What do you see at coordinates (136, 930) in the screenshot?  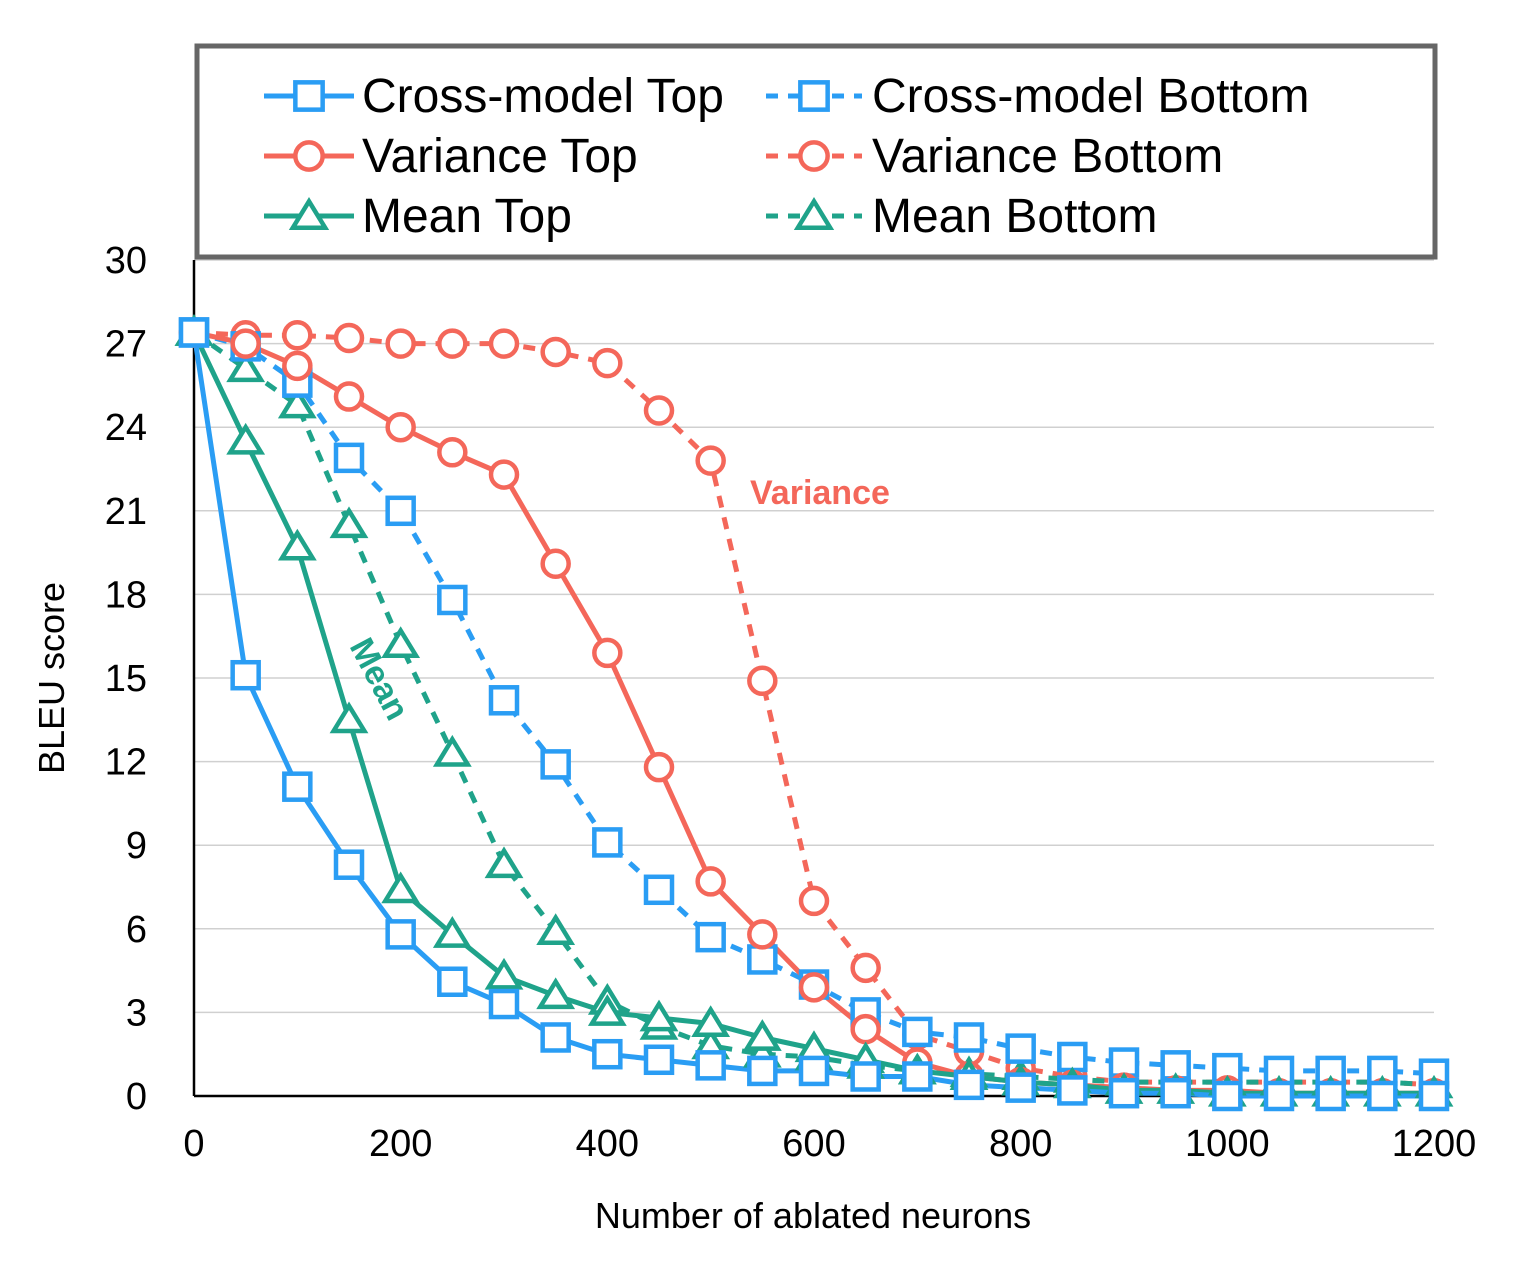 I see `y-tick-label: 6` at bounding box center [136, 930].